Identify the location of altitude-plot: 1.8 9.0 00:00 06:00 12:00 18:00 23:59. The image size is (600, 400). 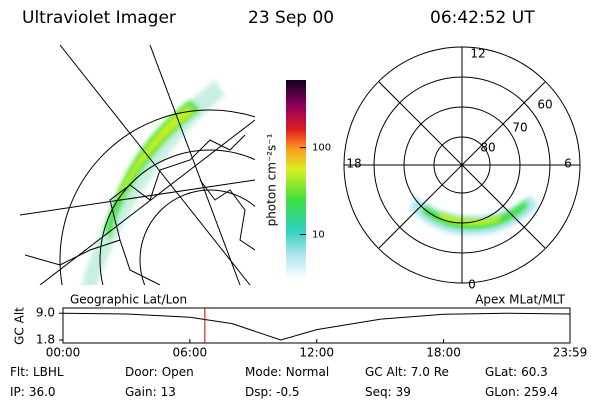
(311, 333).